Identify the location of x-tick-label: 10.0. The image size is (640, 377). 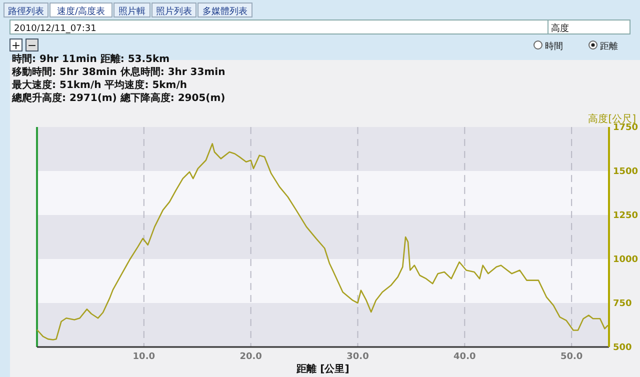
(144, 357).